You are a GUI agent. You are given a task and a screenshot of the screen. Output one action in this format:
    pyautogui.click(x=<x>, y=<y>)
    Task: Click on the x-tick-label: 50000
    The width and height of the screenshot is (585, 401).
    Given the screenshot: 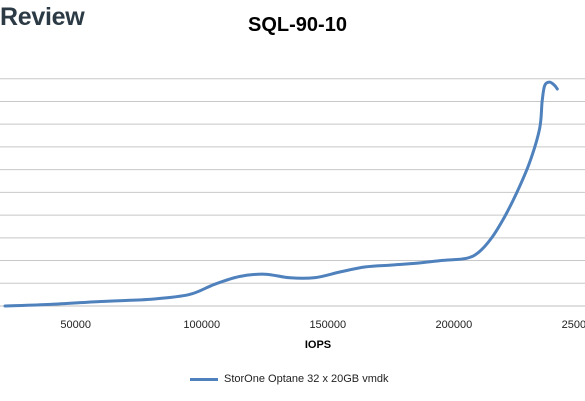 What is the action you would take?
    pyautogui.click(x=75, y=325)
    